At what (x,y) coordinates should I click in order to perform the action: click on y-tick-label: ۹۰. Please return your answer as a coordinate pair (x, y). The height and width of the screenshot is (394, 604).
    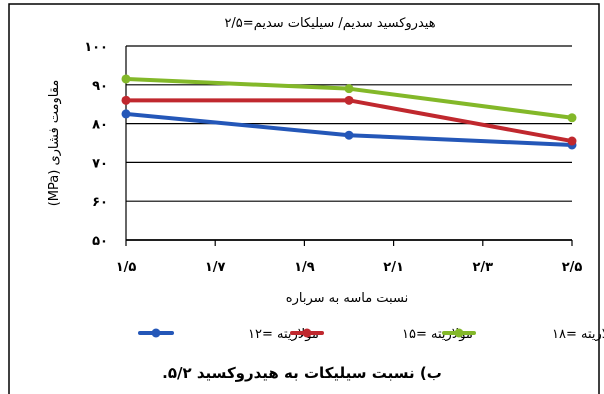
    Looking at the image, I should click on (100, 86).